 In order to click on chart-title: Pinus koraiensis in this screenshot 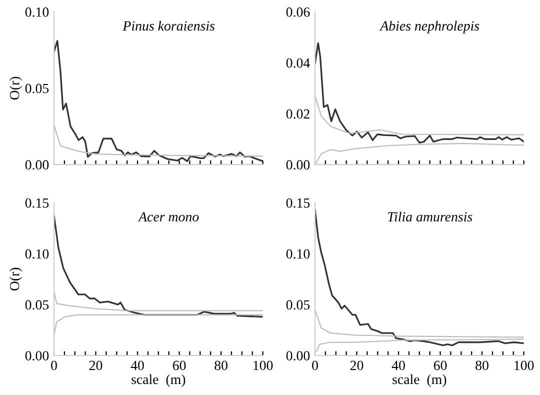, I will do `click(168, 25)`.